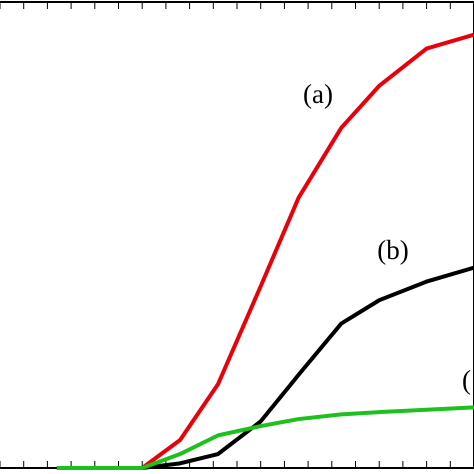 This screenshot has height=474, width=474. What do you see at coordinates (392, 250) in the screenshot?
I see `annotation: (b)` at bounding box center [392, 250].